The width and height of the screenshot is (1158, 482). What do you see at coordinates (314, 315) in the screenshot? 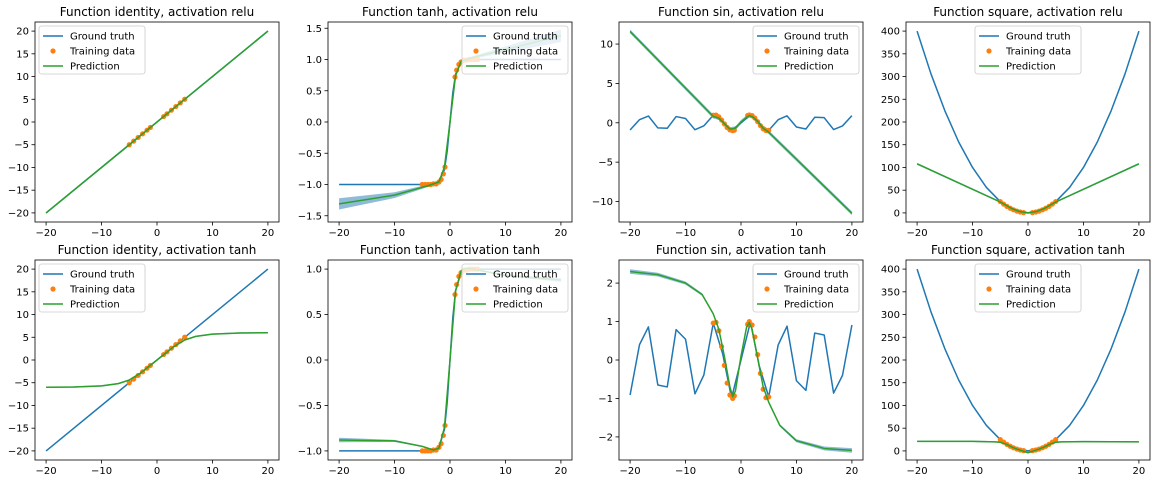
I see `y-tick-label: 0.5` at bounding box center [314, 315].